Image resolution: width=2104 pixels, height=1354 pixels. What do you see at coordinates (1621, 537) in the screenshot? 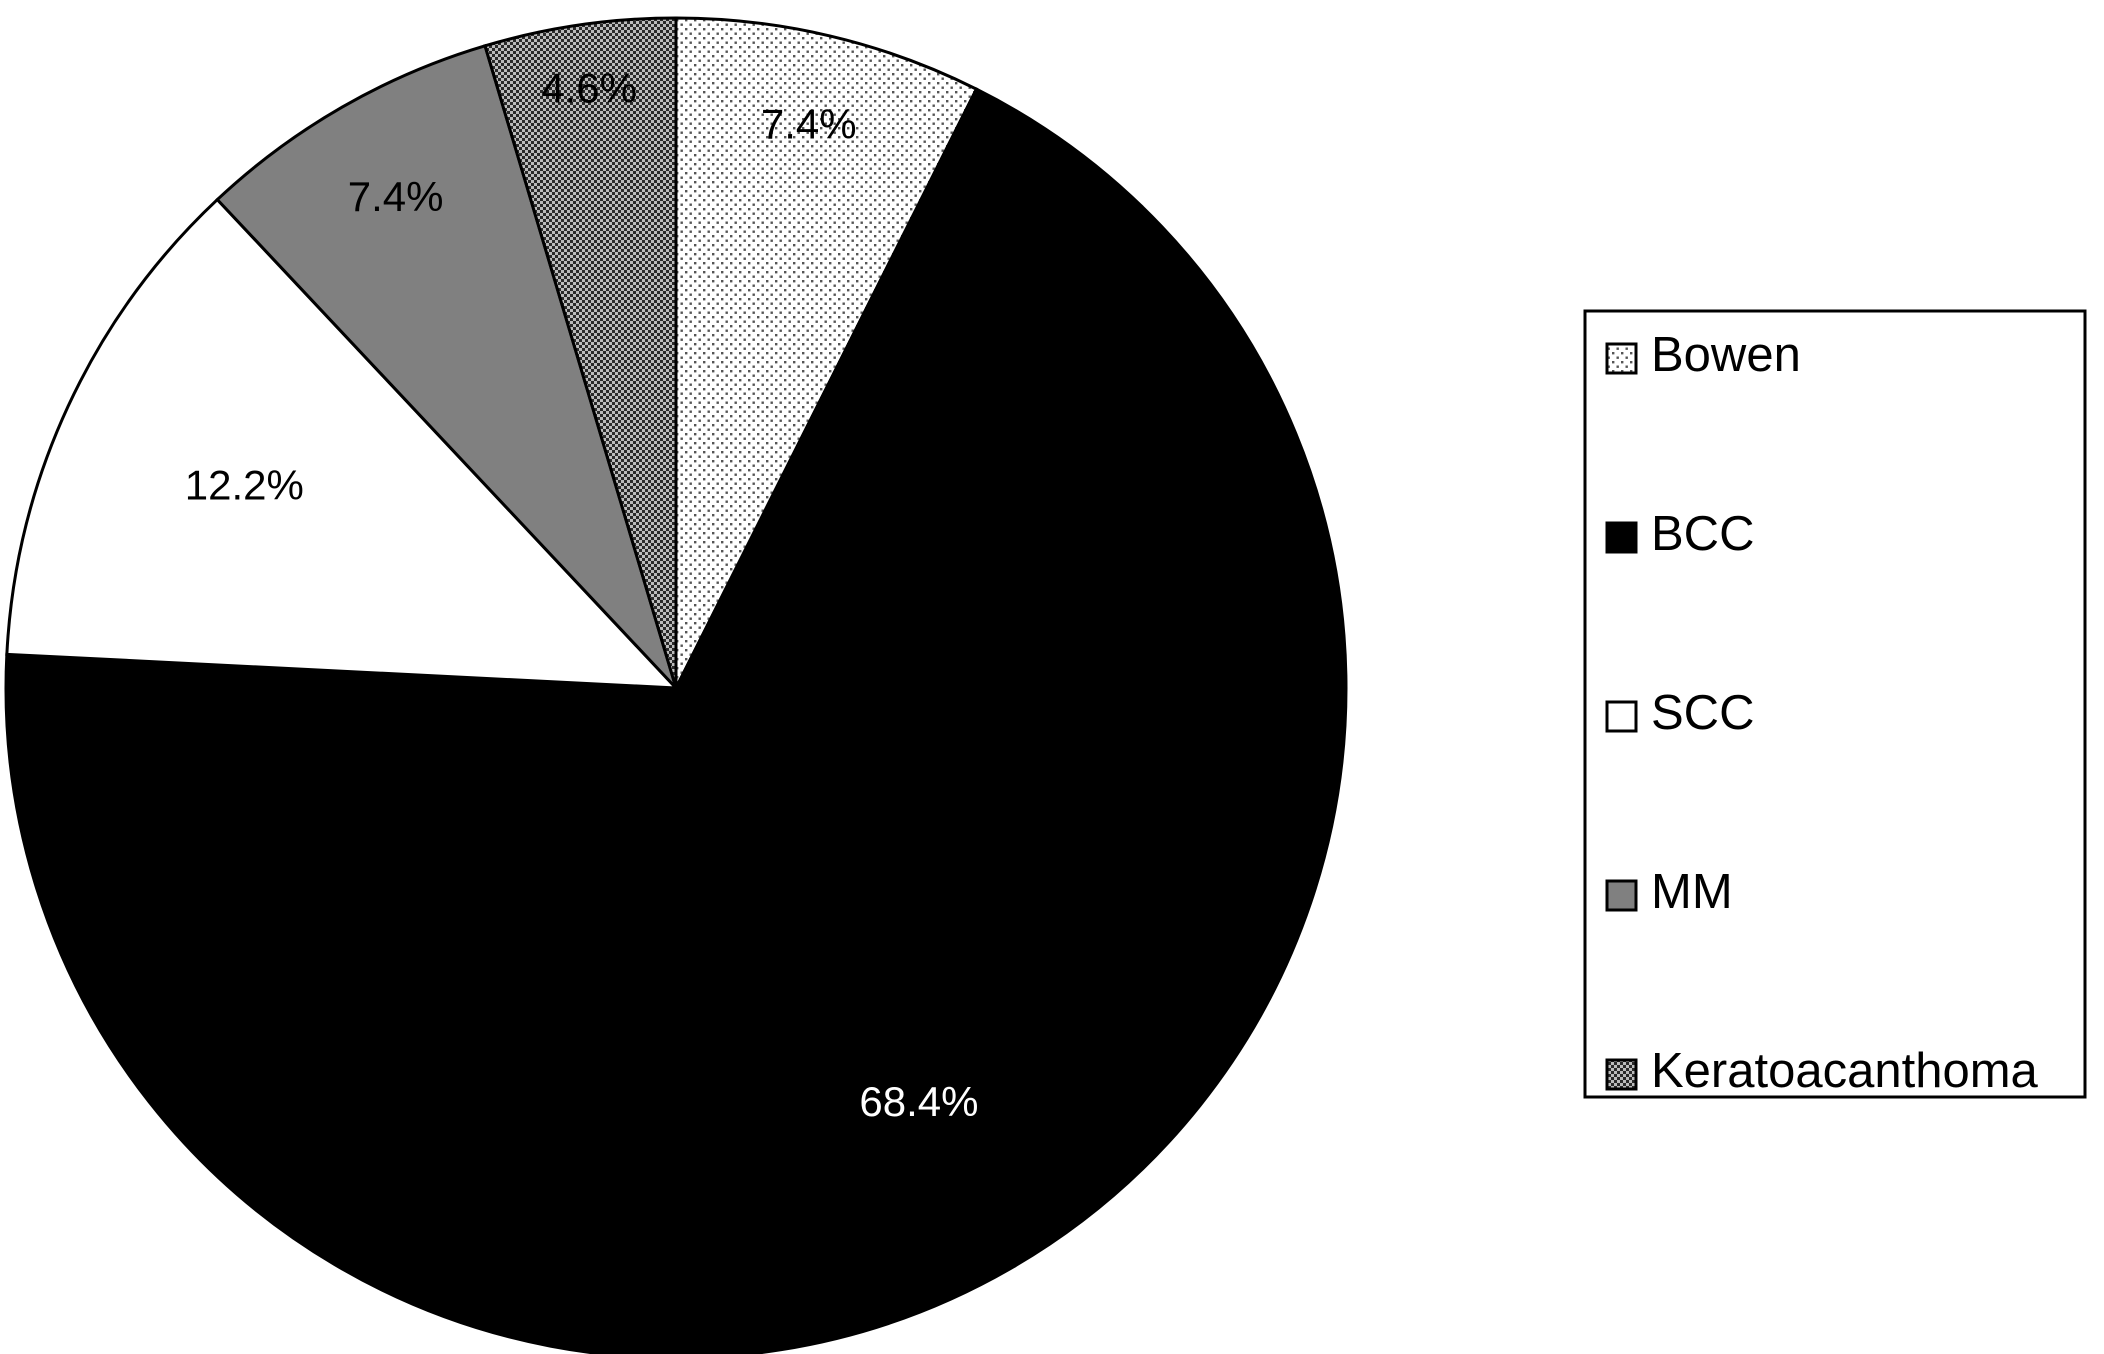
I see `legend-swatch-bcc` at bounding box center [1621, 537].